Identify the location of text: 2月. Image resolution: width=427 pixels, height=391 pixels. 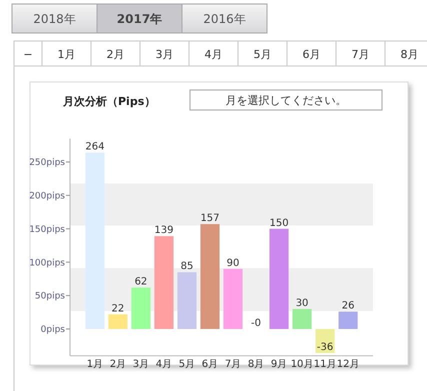
(115, 54).